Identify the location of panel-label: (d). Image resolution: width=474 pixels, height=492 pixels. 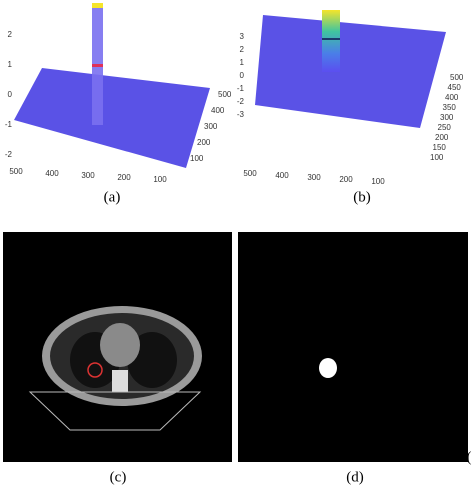
(355, 477).